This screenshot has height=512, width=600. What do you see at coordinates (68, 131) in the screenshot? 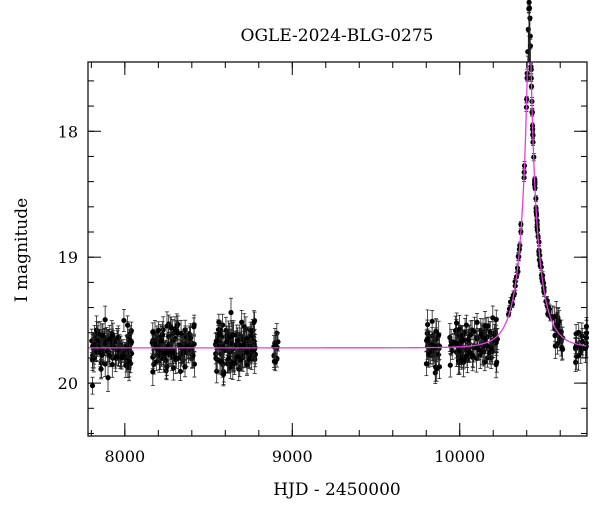
I see `y-tick-label: 18` at bounding box center [68, 131].